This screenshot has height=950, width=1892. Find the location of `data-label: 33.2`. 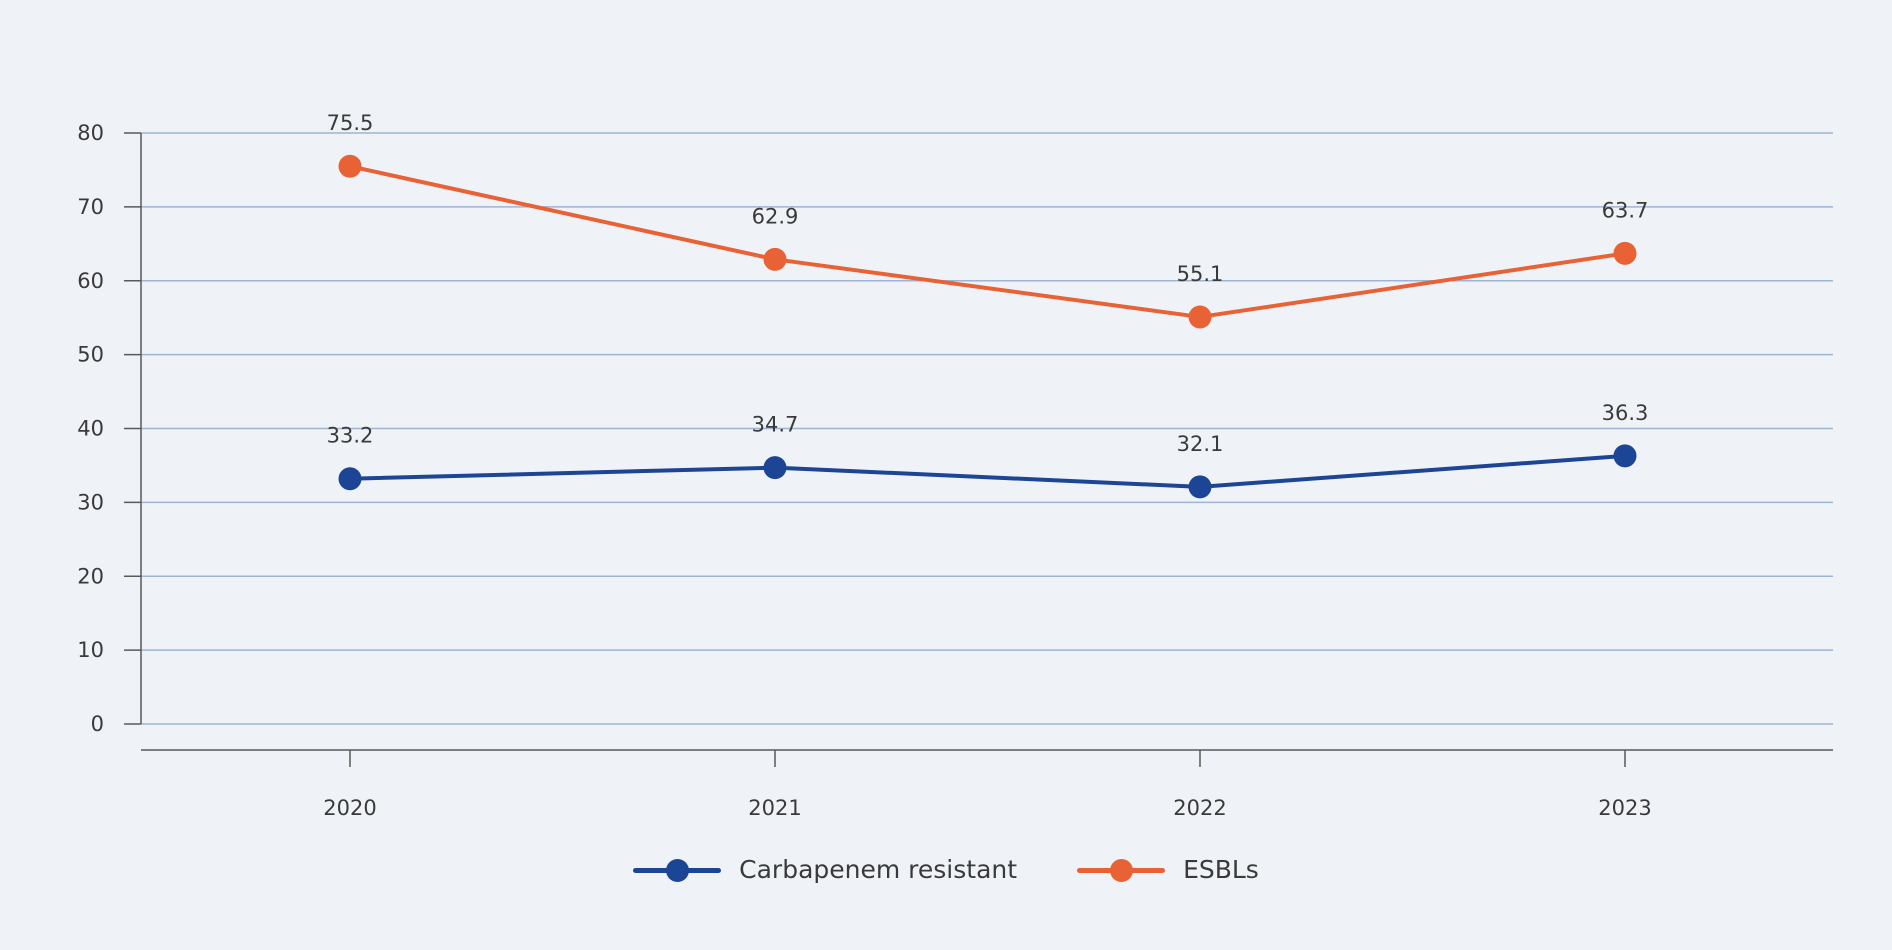

data-label: 33.2 is located at coordinates (350, 436).